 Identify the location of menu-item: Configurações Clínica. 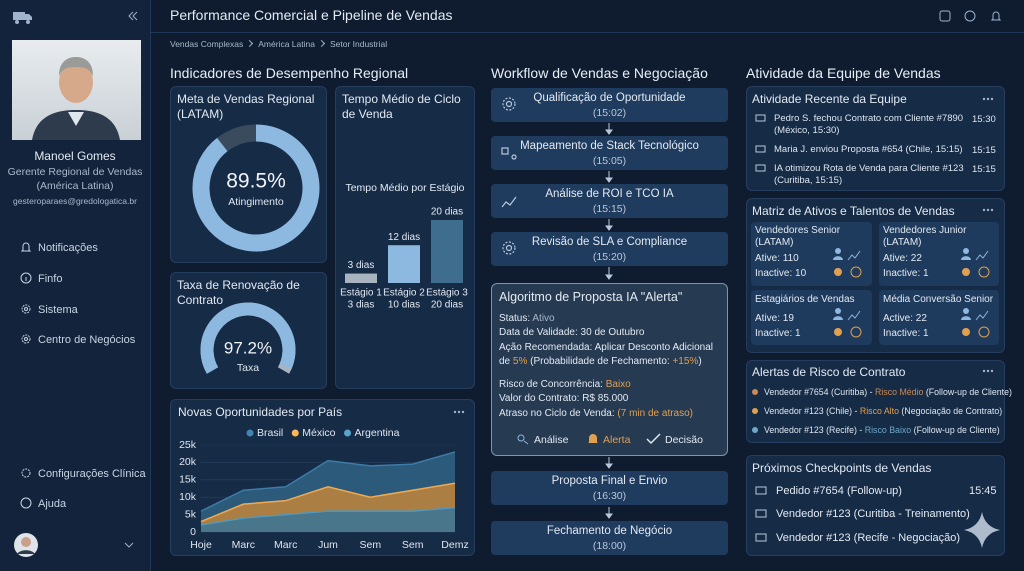
(83, 473).